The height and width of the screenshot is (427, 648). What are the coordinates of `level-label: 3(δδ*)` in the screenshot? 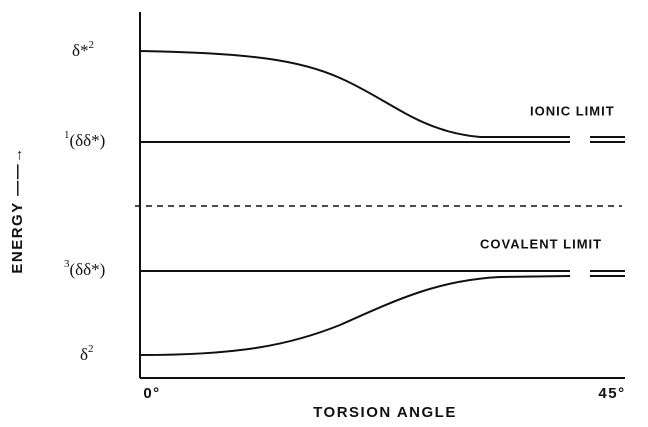 It's located at (84, 268).